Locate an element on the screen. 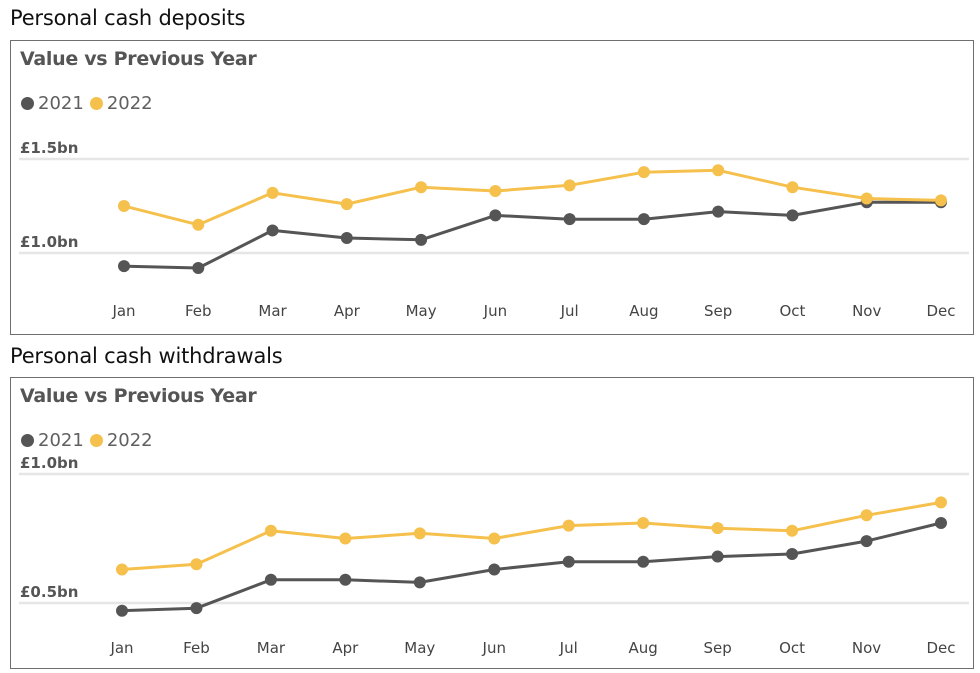  deposits-section-title: Personal cash deposits is located at coordinates (128, 18).